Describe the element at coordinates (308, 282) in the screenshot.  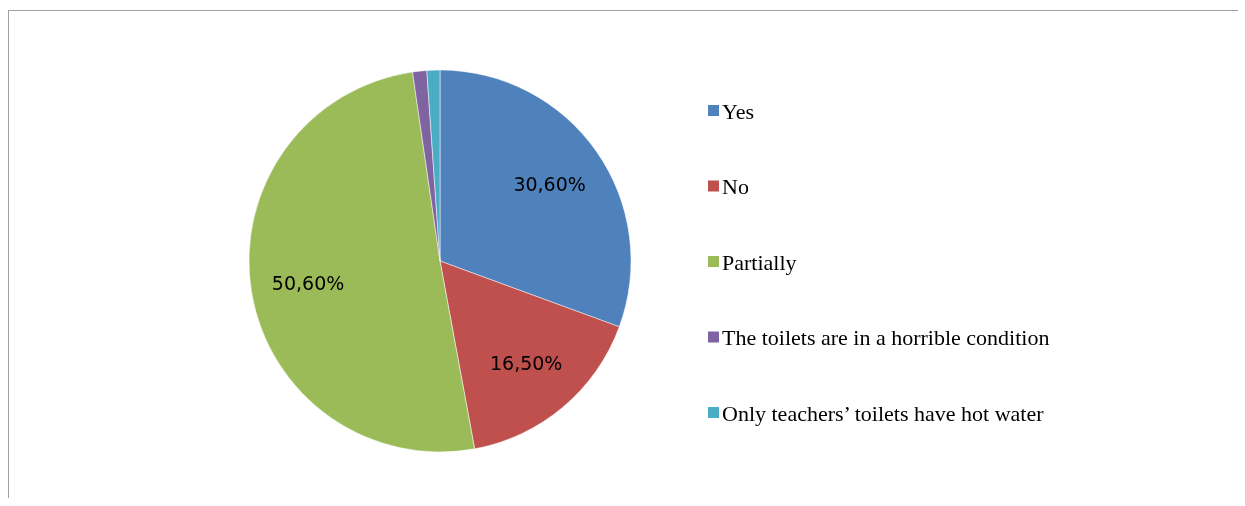
I see `data-label: 50,60%` at that location.